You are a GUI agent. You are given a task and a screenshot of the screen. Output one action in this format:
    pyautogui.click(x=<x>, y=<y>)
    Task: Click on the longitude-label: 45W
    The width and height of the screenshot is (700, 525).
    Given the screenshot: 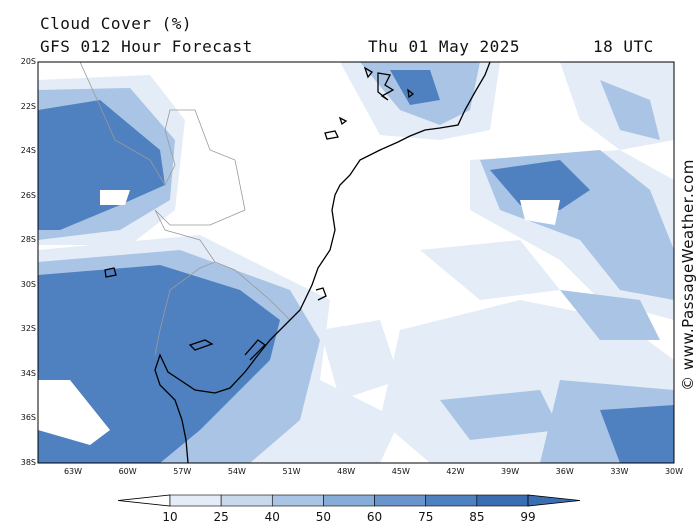 What is the action you would take?
    pyautogui.click(x=400, y=471)
    